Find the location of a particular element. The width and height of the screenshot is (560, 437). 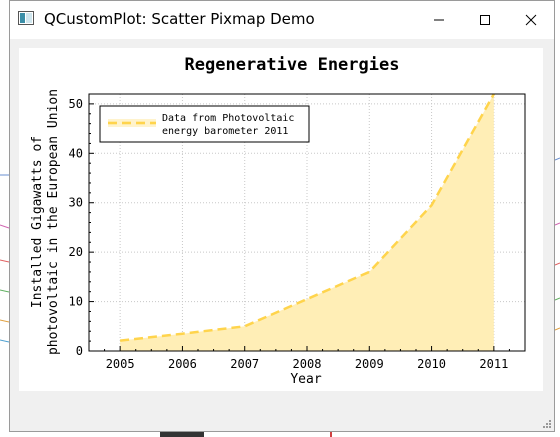

x-tick-label: 2005 is located at coordinates (120, 364).